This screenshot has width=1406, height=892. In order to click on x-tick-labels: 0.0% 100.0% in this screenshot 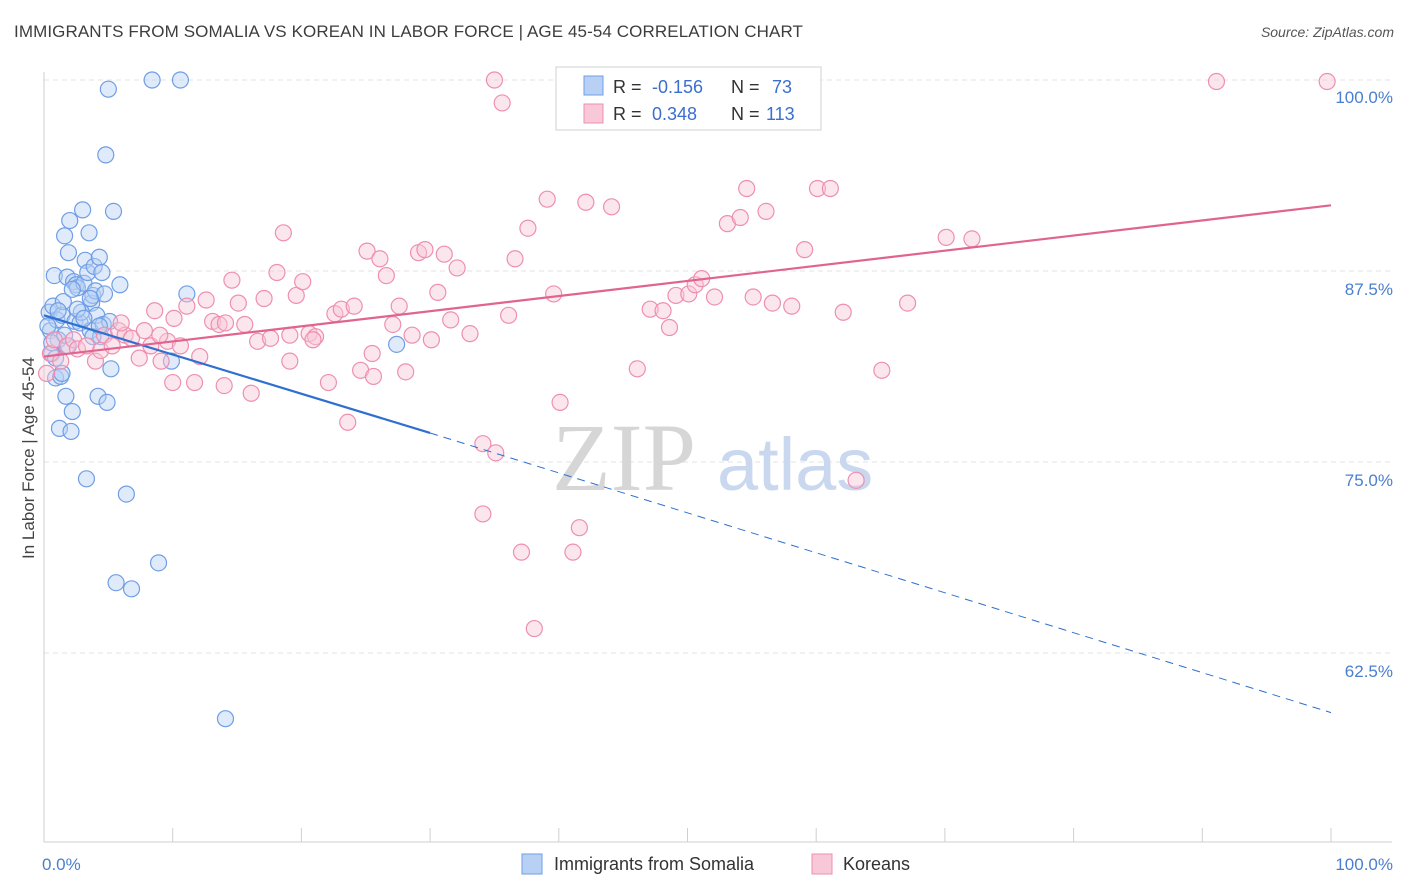, I will do `click(717, 864)`.